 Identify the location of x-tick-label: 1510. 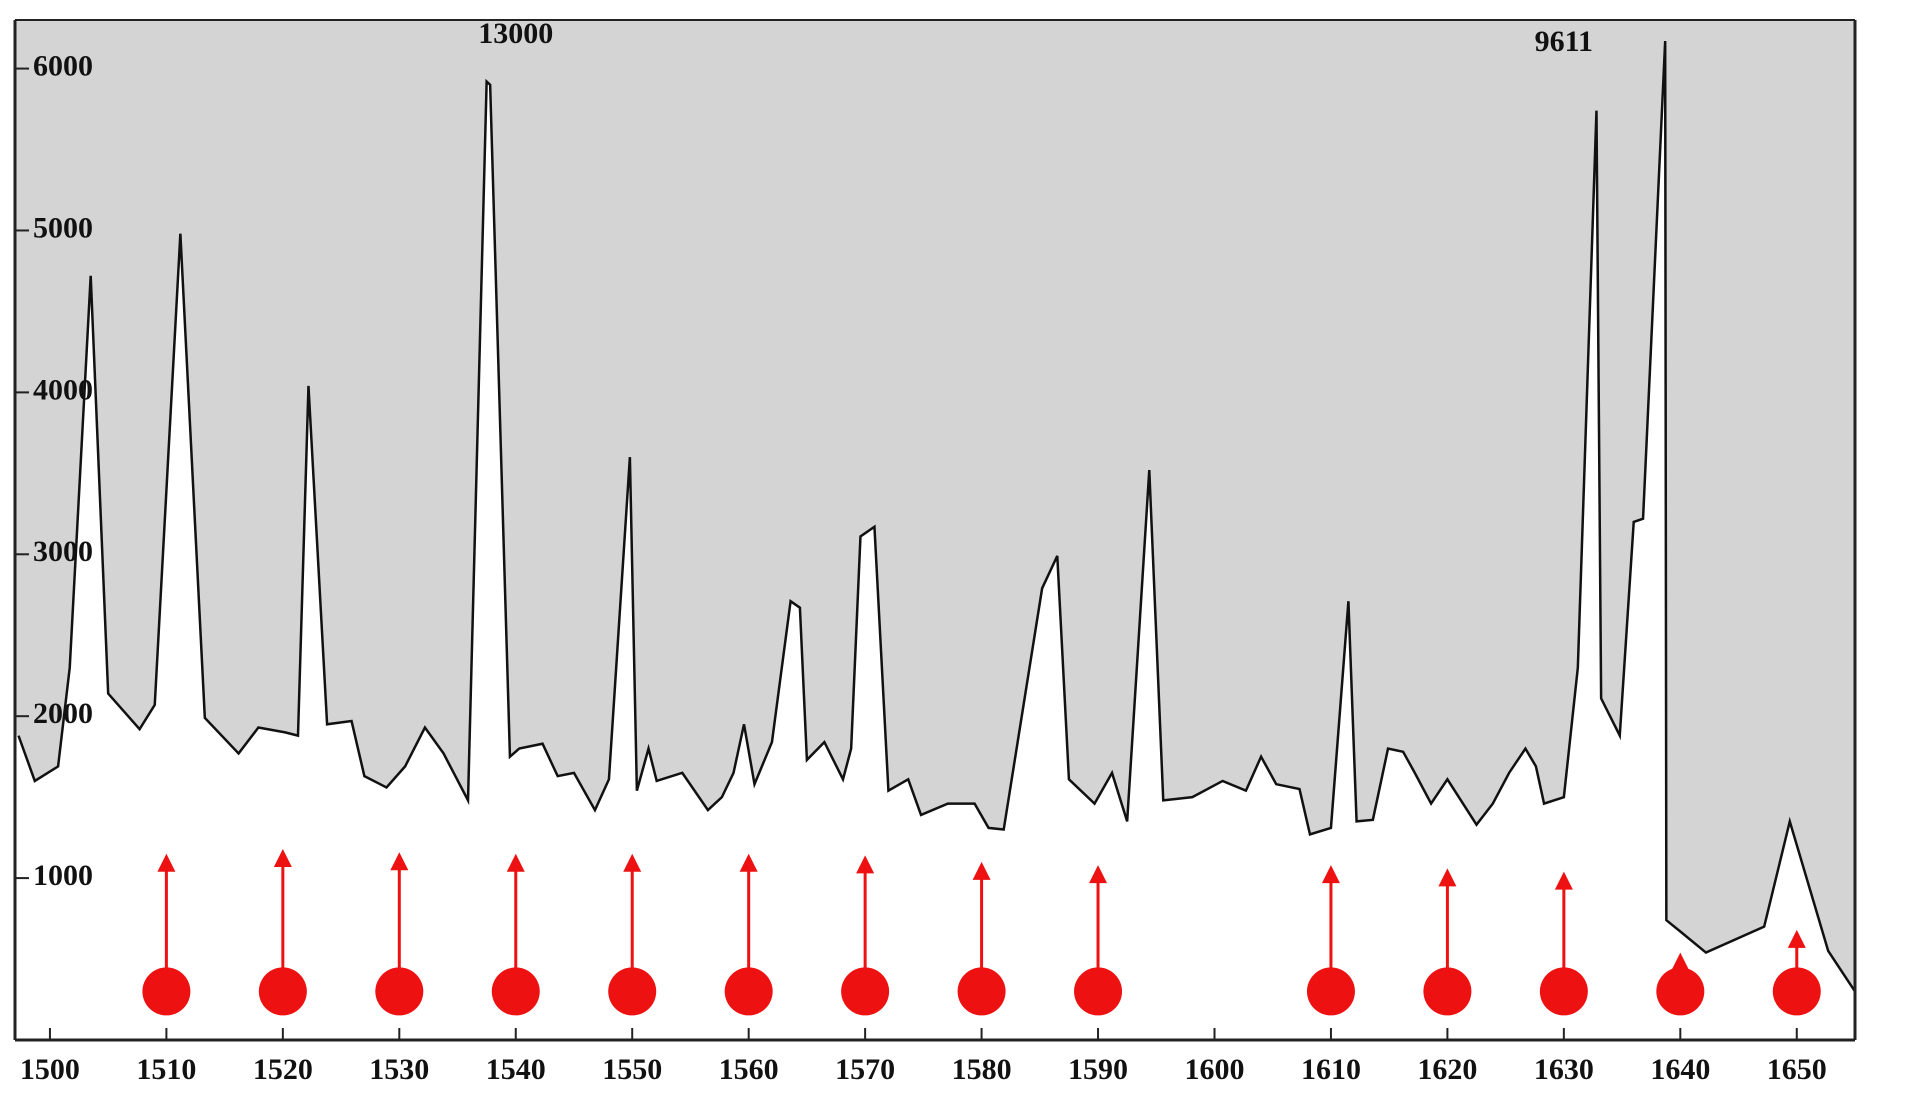
(166, 1069).